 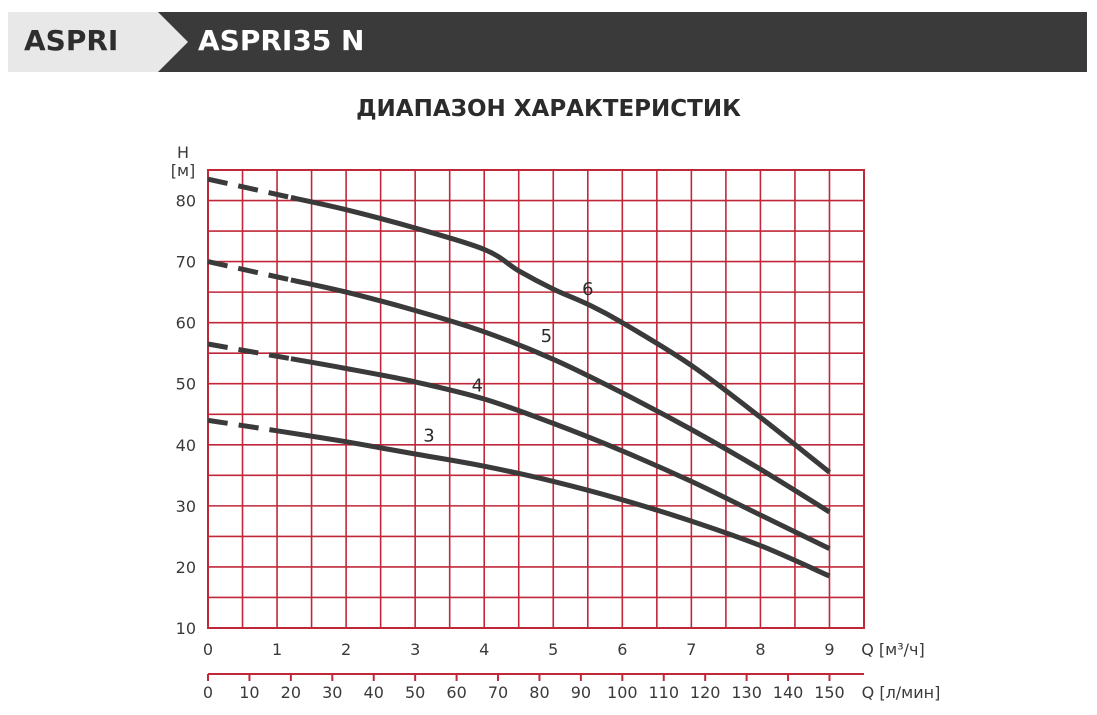 I want to click on brand-tab: ASPRI, so click(x=83, y=42).